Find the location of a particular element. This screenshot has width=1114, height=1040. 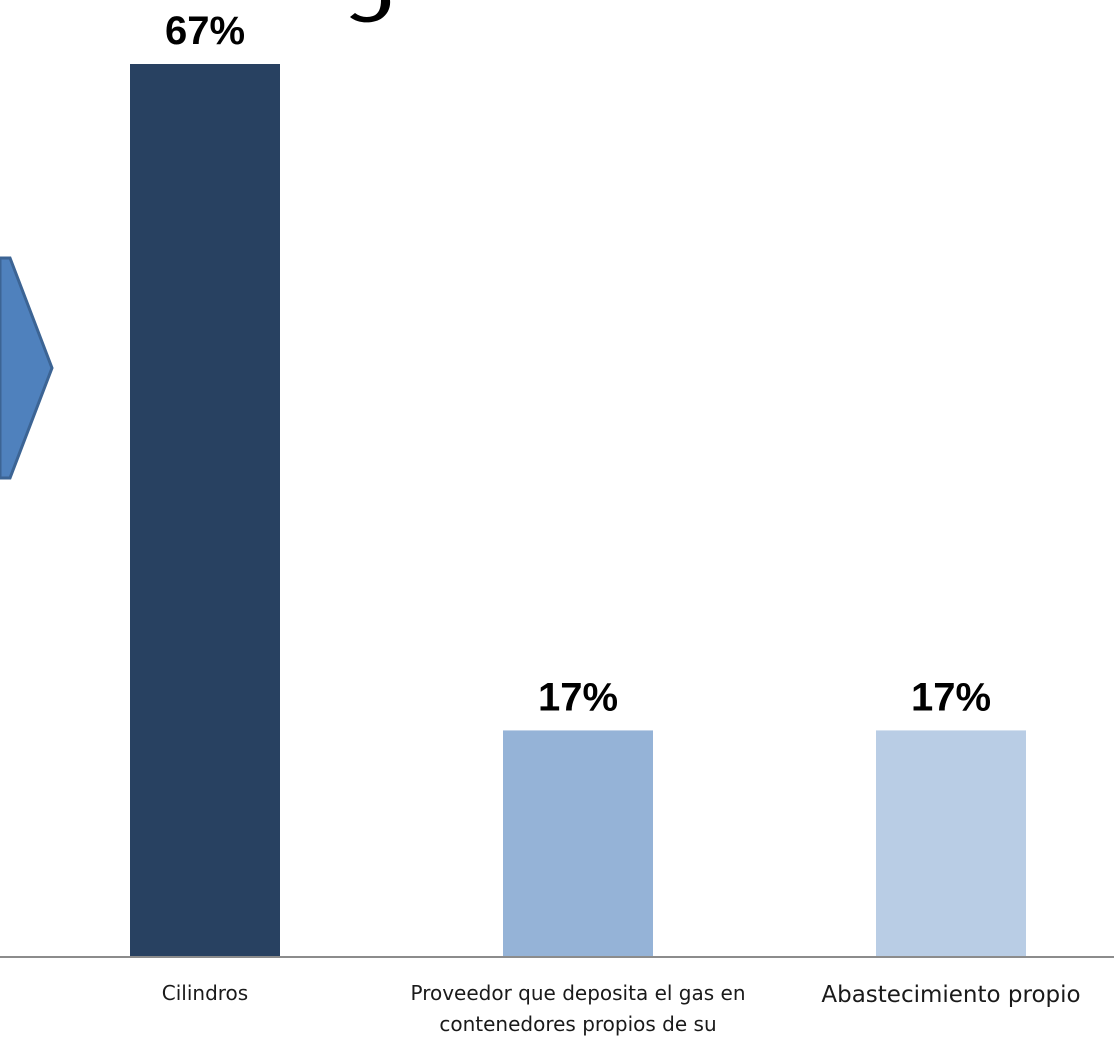

category-label-1-line-1: Cilindros is located at coordinates (205, 993).